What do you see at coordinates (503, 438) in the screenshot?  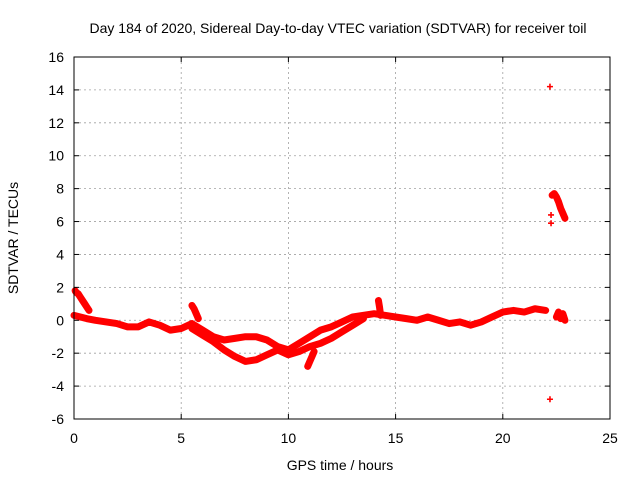 I see `x-tick-label: 20` at bounding box center [503, 438].